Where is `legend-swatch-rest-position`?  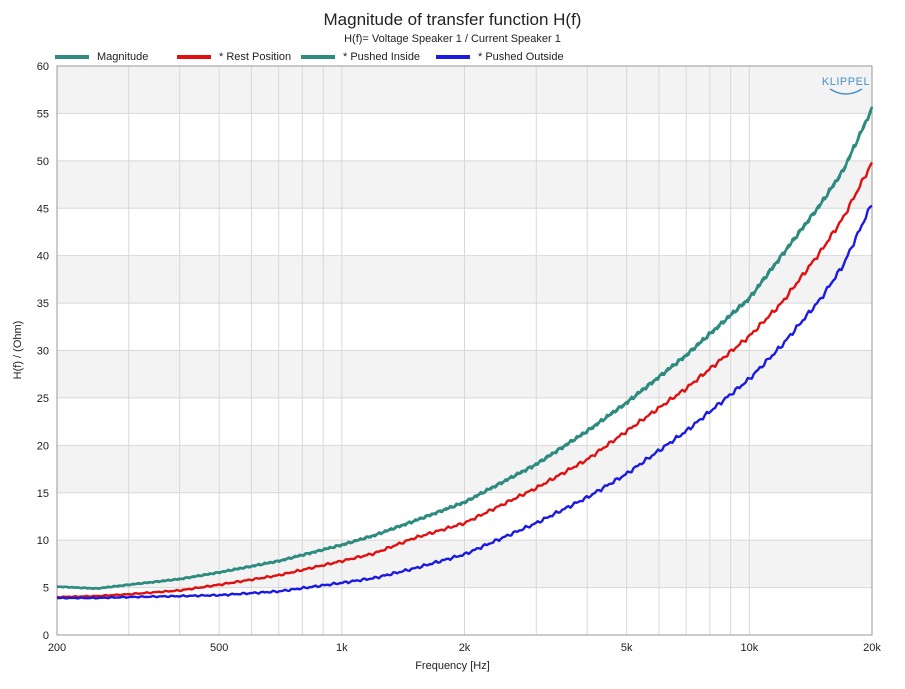
legend-swatch-rest-position is located at coordinates (194, 57).